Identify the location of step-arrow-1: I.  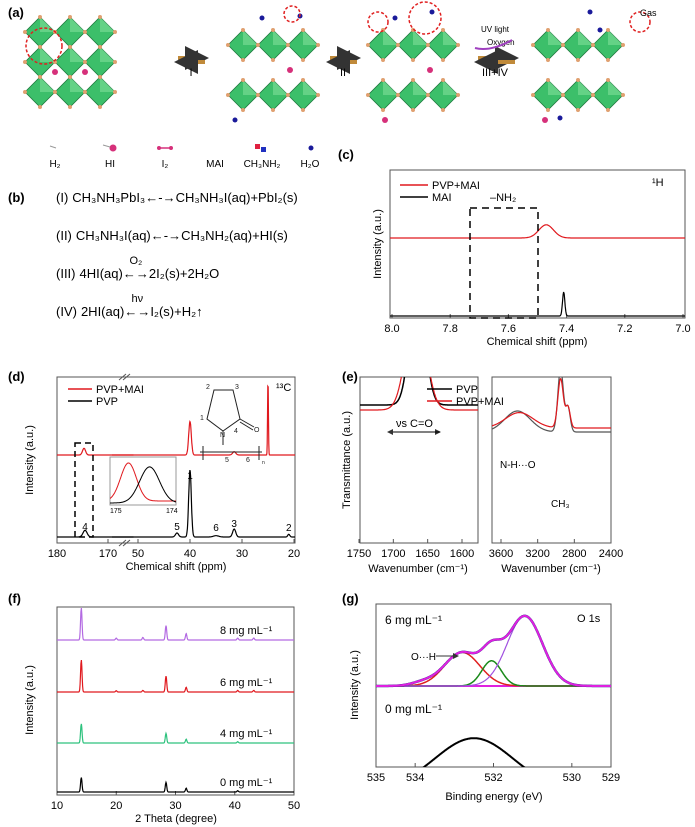
(191, 62).